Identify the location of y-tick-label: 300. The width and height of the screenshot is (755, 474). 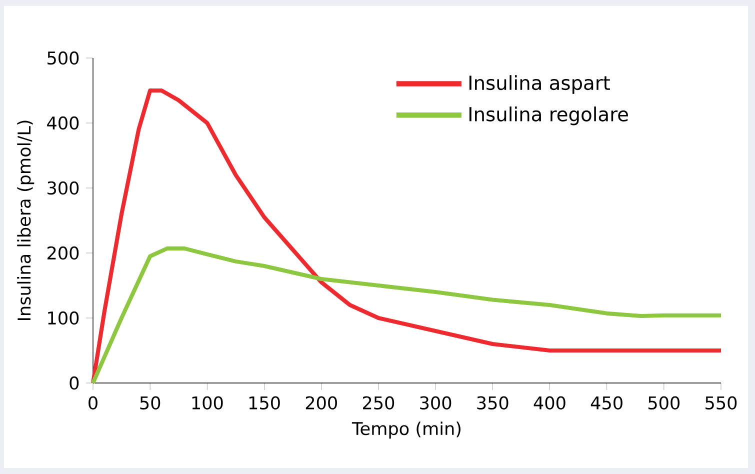
(63, 188).